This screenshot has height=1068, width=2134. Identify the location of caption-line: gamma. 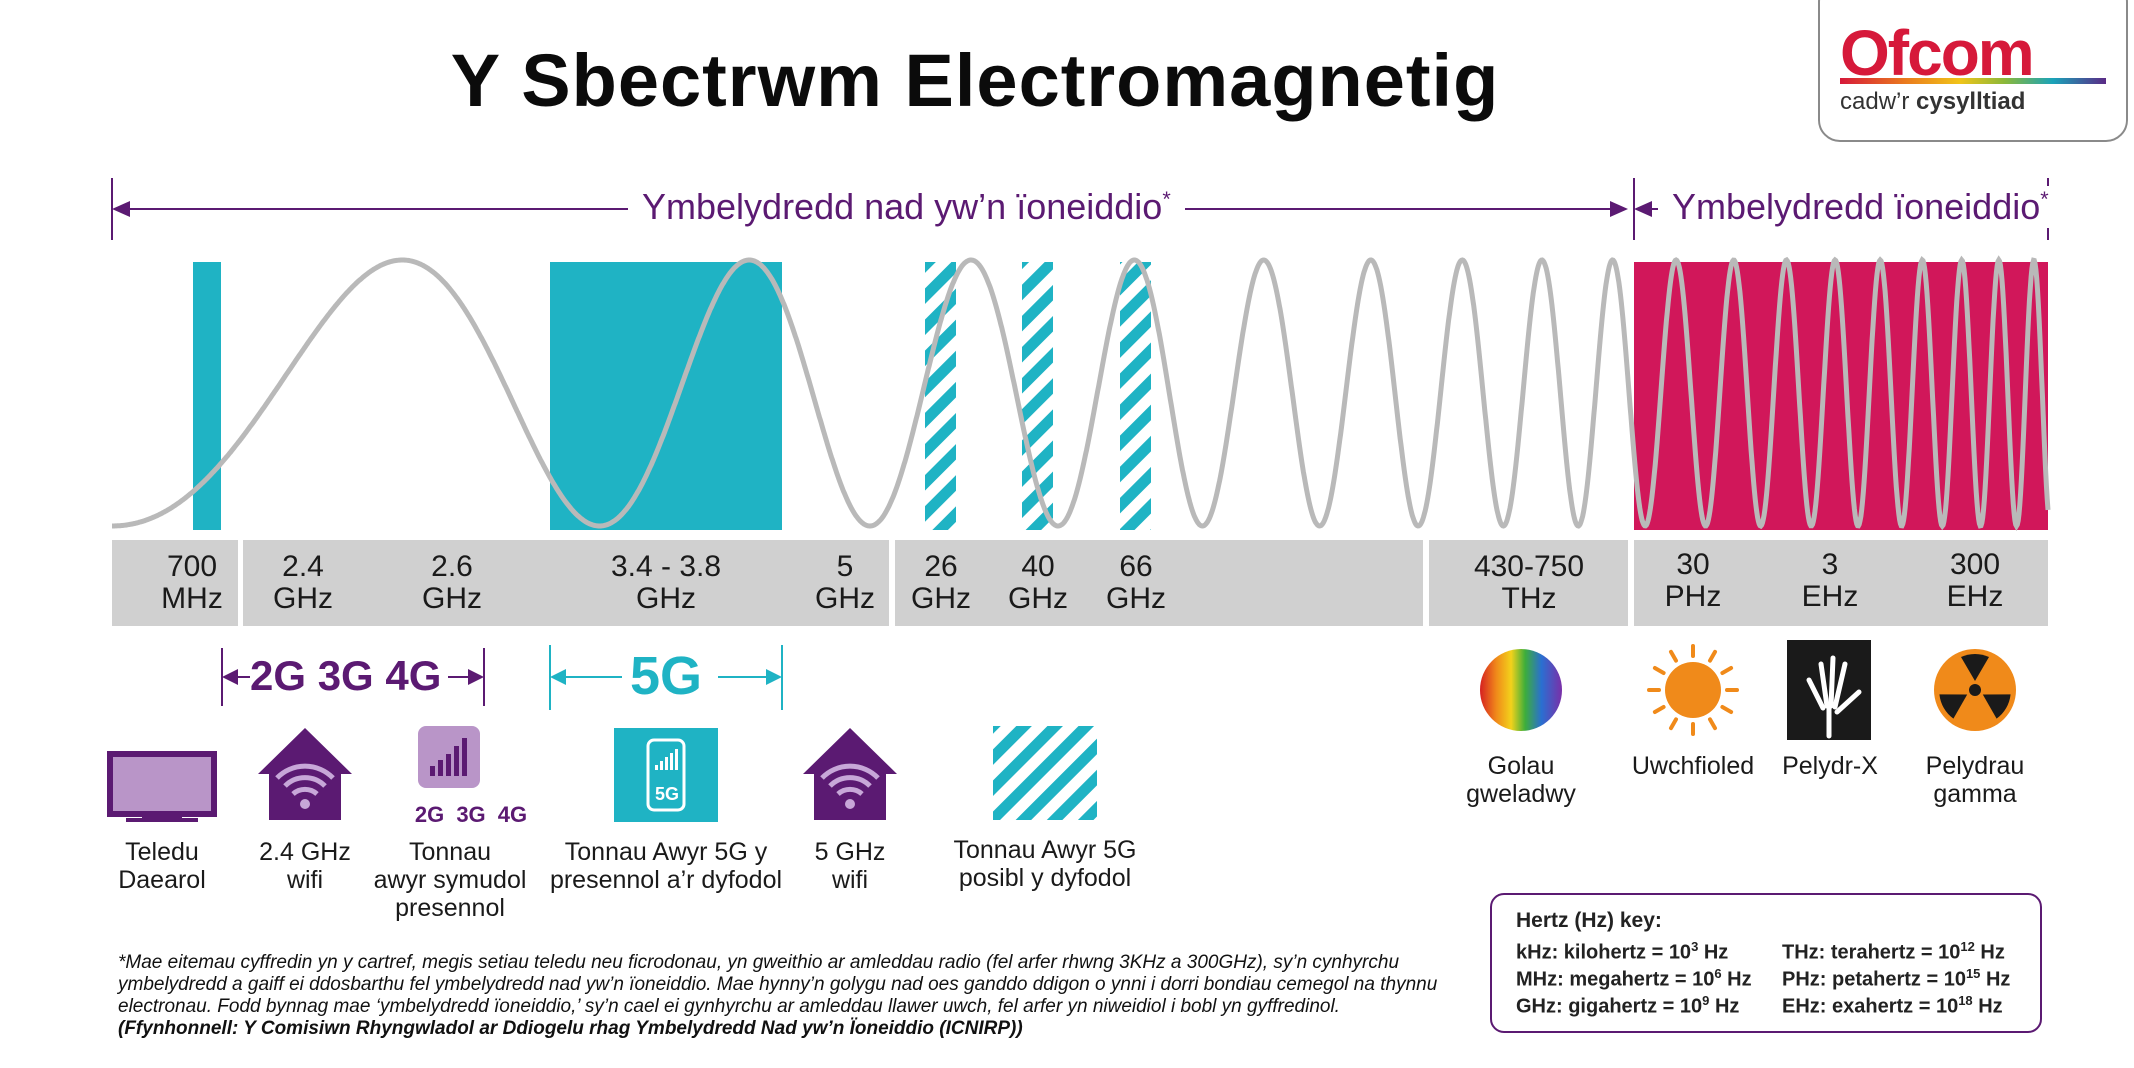
(1975, 794).